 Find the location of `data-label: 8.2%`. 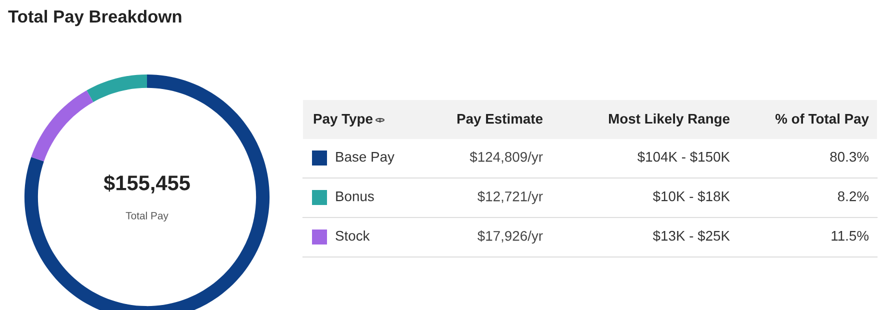

data-label: 8.2% is located at coordinates (853, 196).